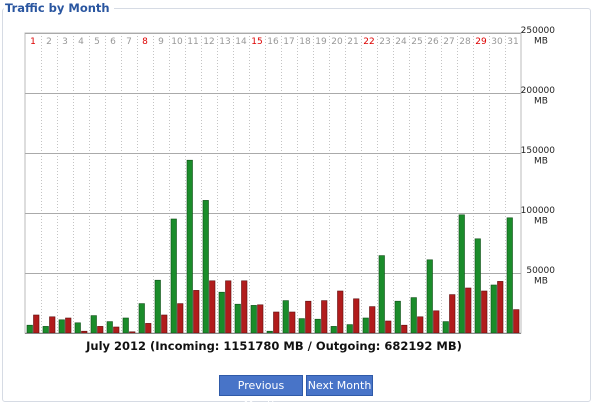  Describe the element at coordinates (177, 42) in the screenshot. I see `day-label: 10` at that location.